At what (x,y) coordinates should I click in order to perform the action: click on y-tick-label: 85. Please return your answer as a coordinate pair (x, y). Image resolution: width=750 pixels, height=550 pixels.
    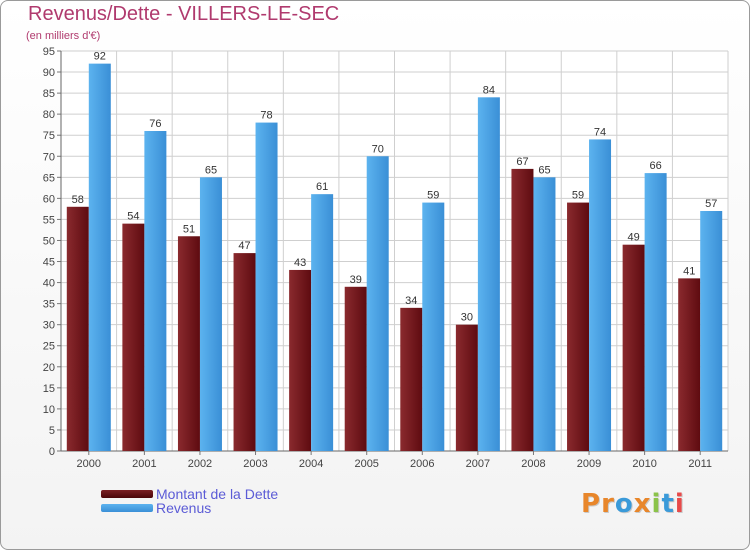
    Looking at the image, I should click on (49, 94).